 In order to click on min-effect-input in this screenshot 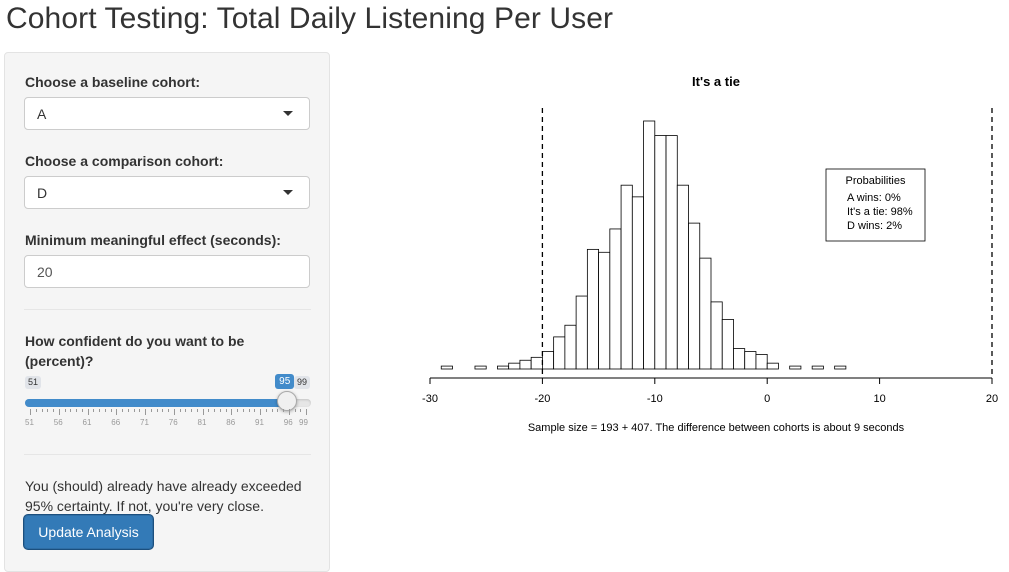, I will do `click(167, 271)`.